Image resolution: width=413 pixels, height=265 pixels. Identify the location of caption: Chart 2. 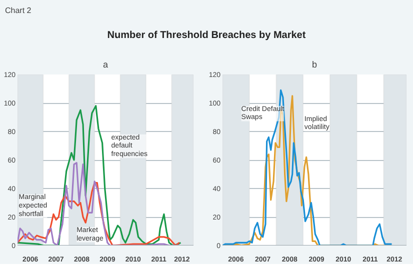
(18, 10).